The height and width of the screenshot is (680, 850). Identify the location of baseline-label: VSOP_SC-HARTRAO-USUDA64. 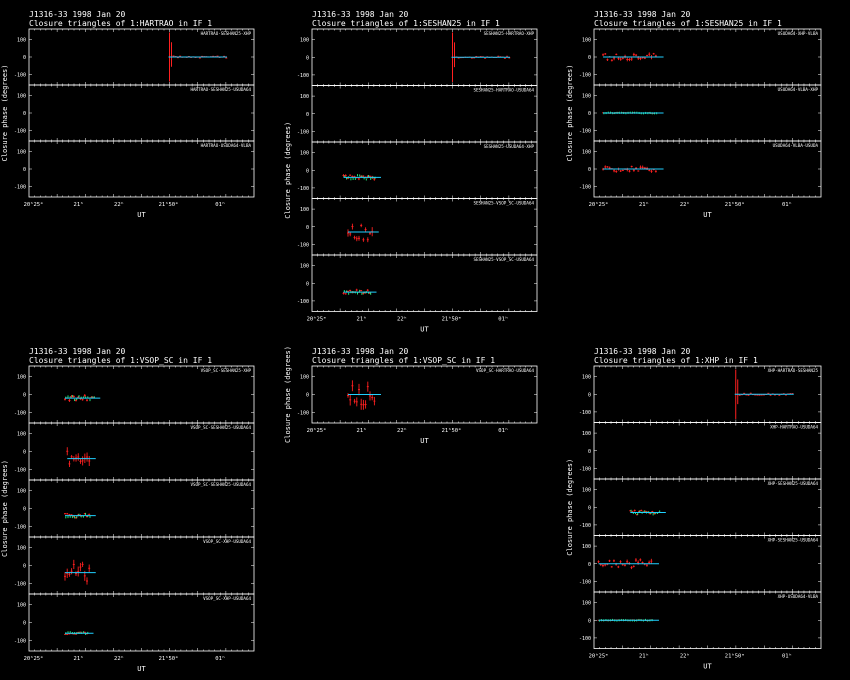
(505, 370).